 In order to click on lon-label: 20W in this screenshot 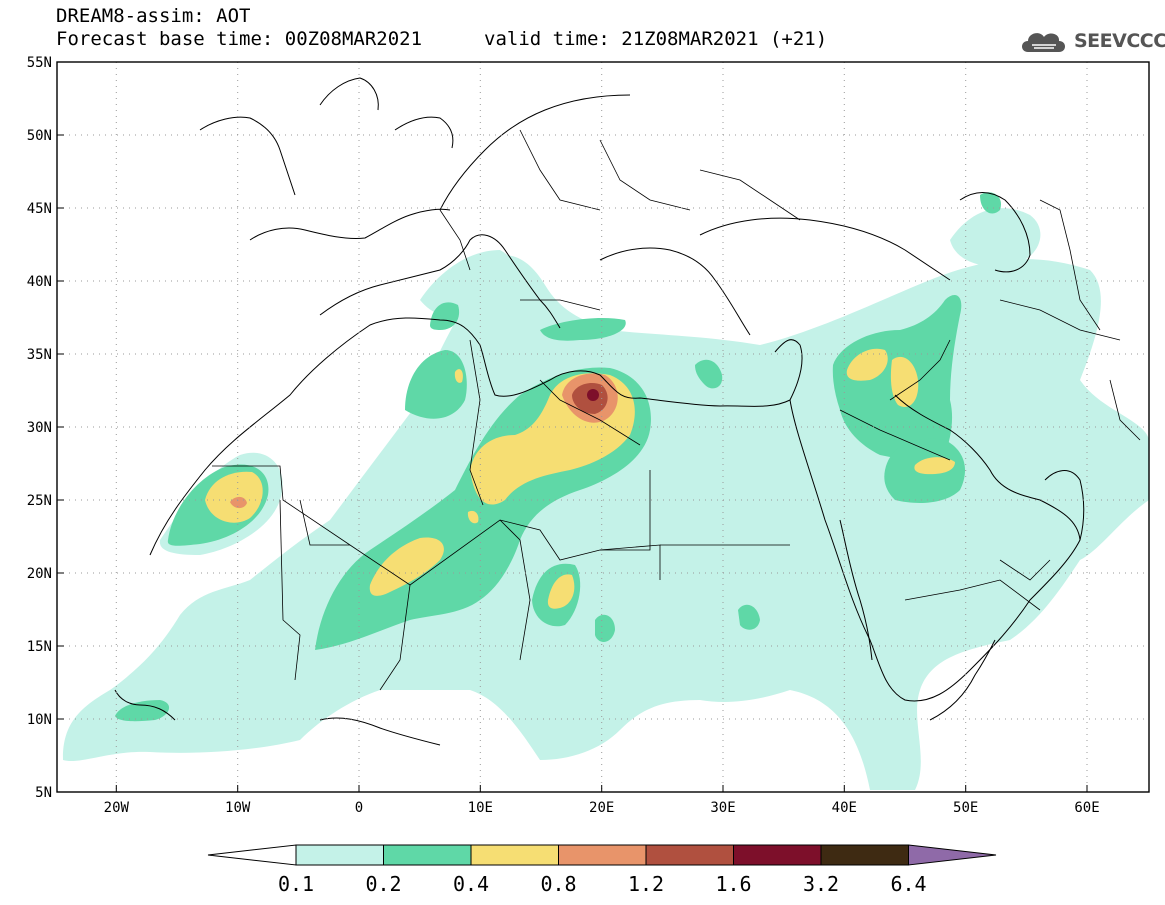, I will do `click(117, 808)`.